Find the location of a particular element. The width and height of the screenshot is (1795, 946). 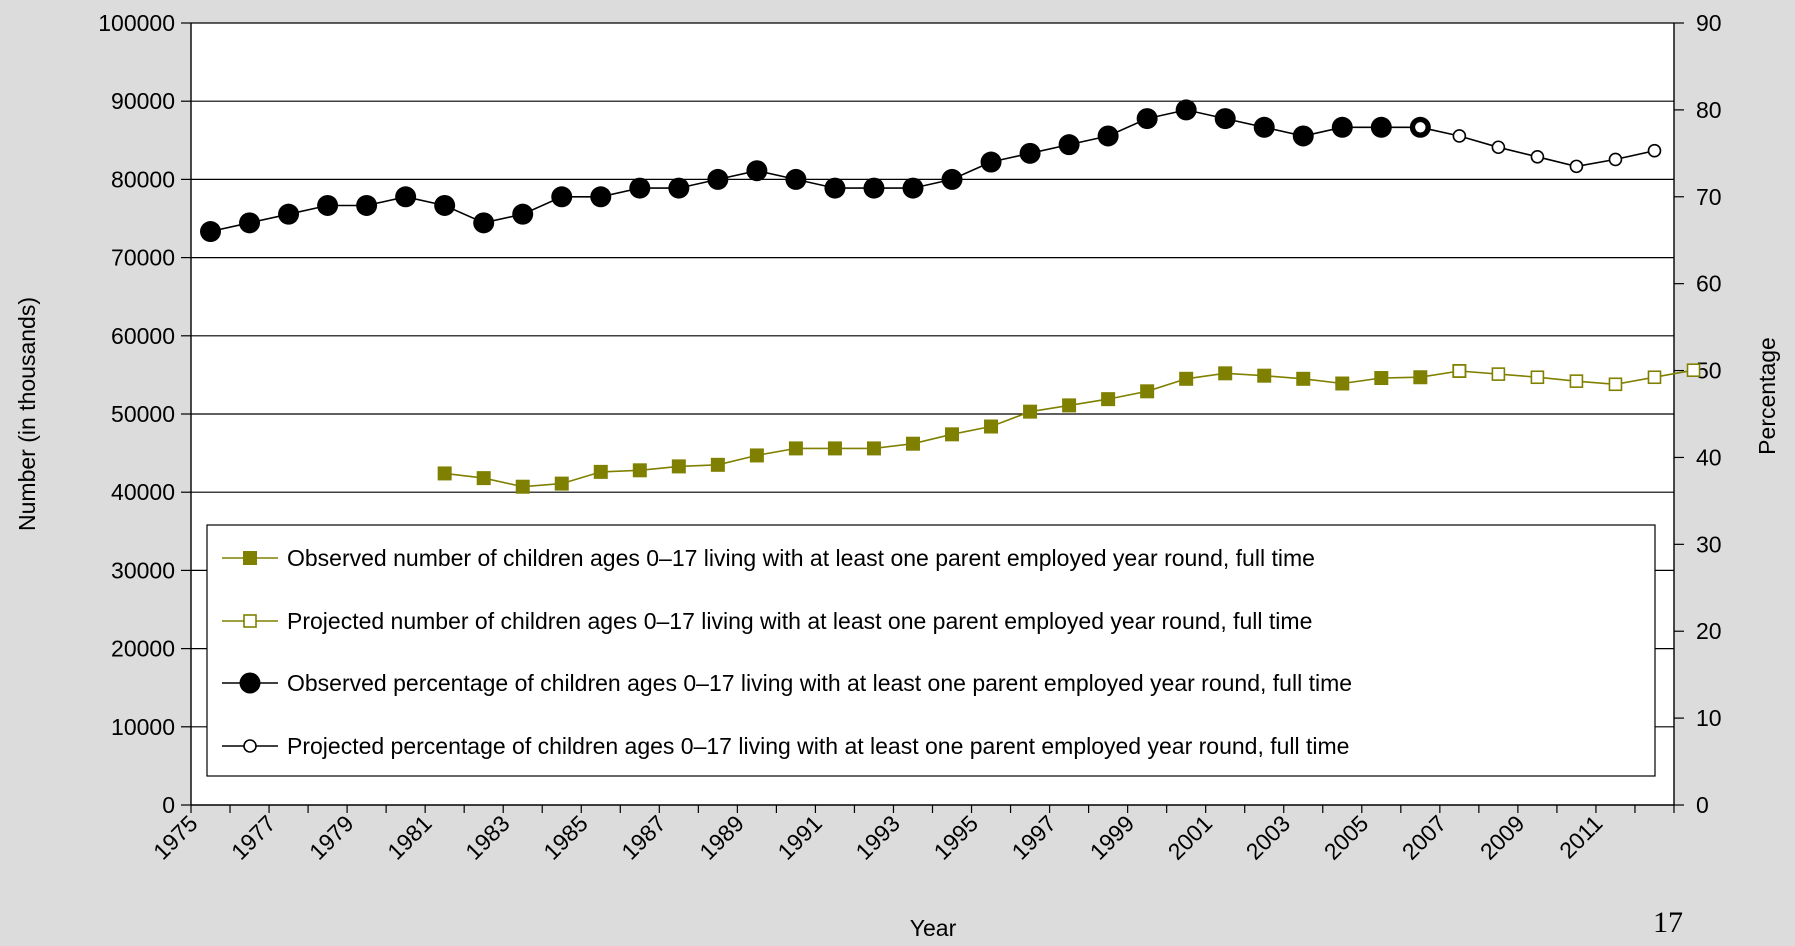

y-left-tick-label: 80000 is located at coordinates (143, 179).